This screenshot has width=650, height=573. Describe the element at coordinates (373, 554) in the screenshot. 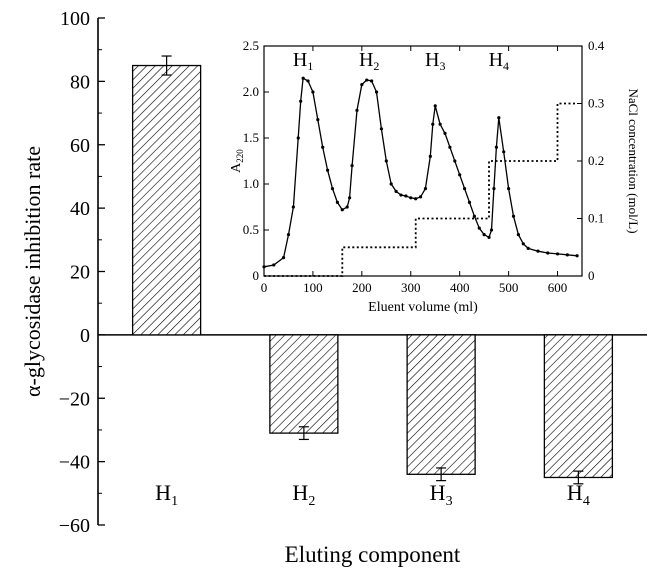

I see `x-axis-title: Eluting component` at that location.